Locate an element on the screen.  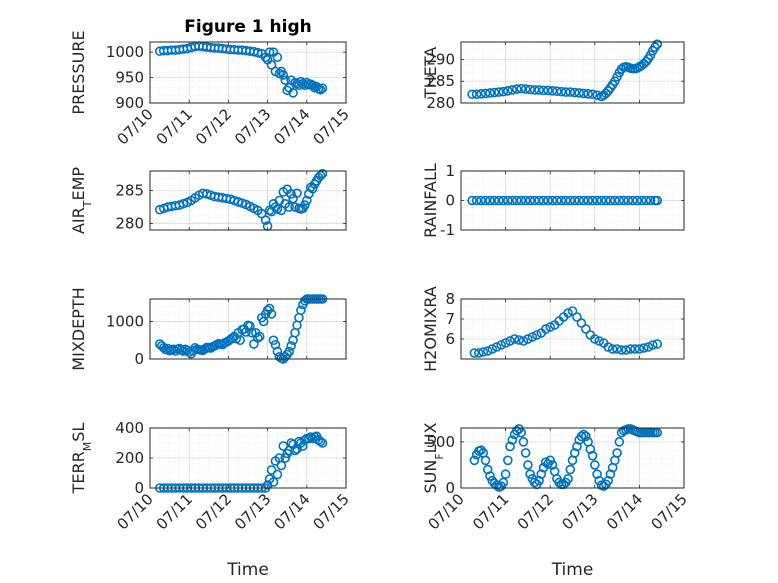
y-tick-label: 280 is located at coordinates (129, 223).